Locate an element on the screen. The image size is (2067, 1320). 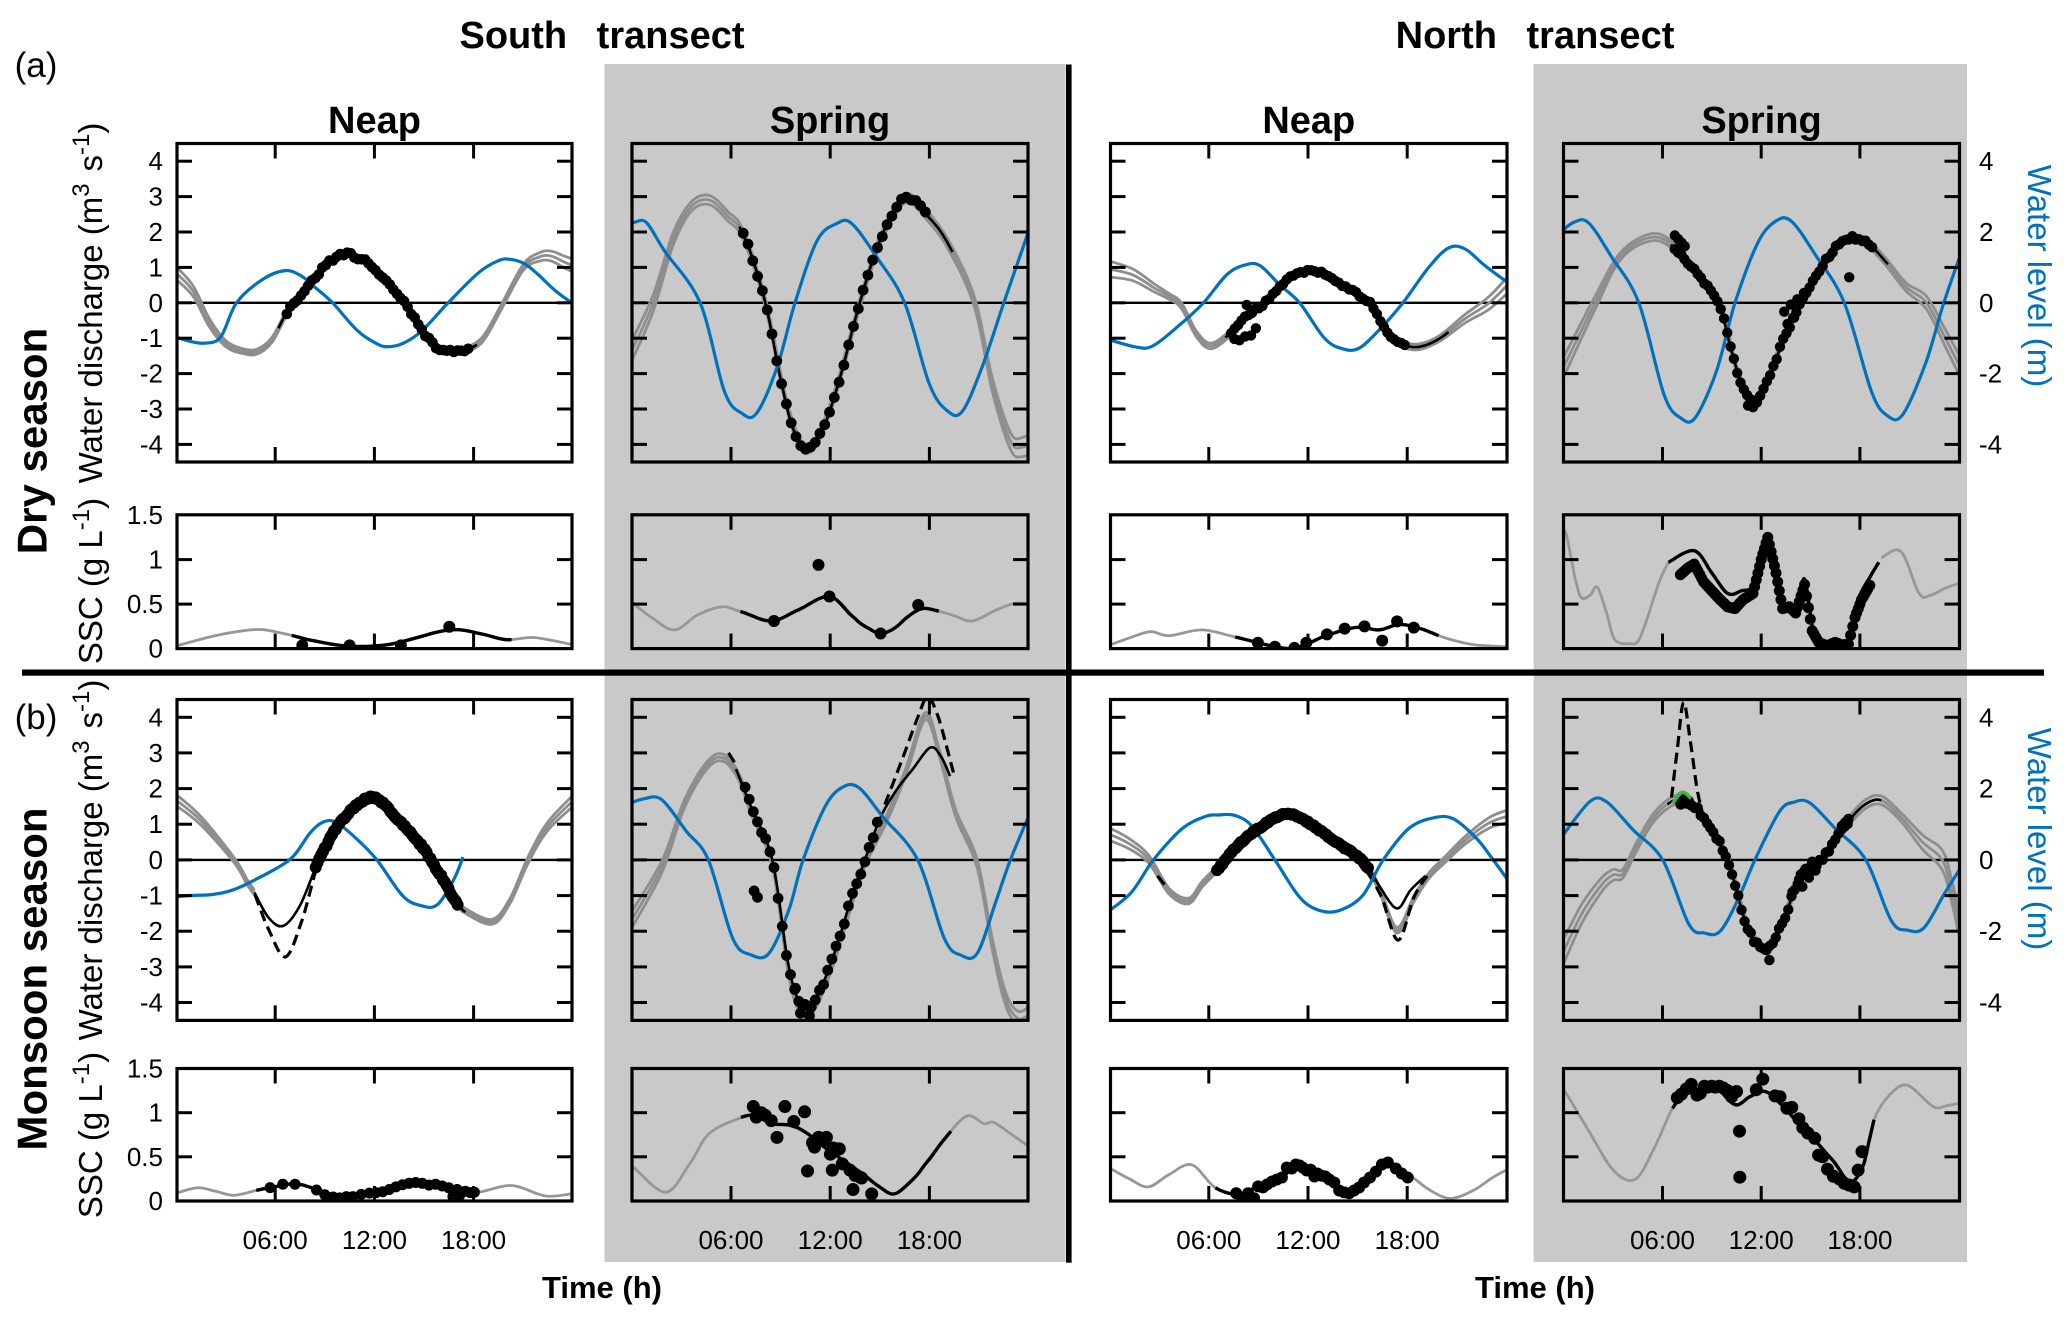
svg-text: (a) is located at coordinates (36, 65).